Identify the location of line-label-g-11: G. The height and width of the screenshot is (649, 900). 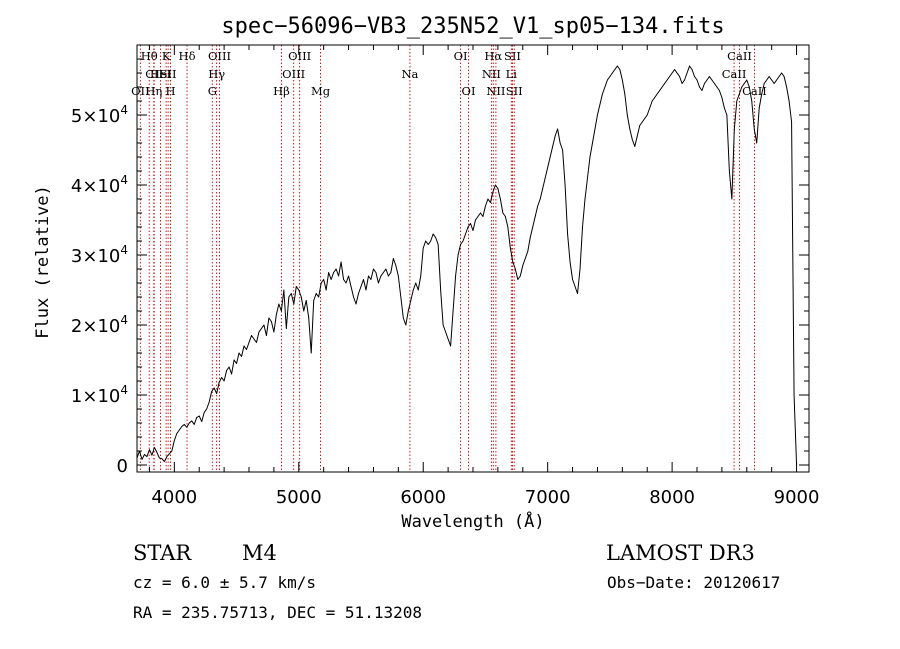
(212, 91).